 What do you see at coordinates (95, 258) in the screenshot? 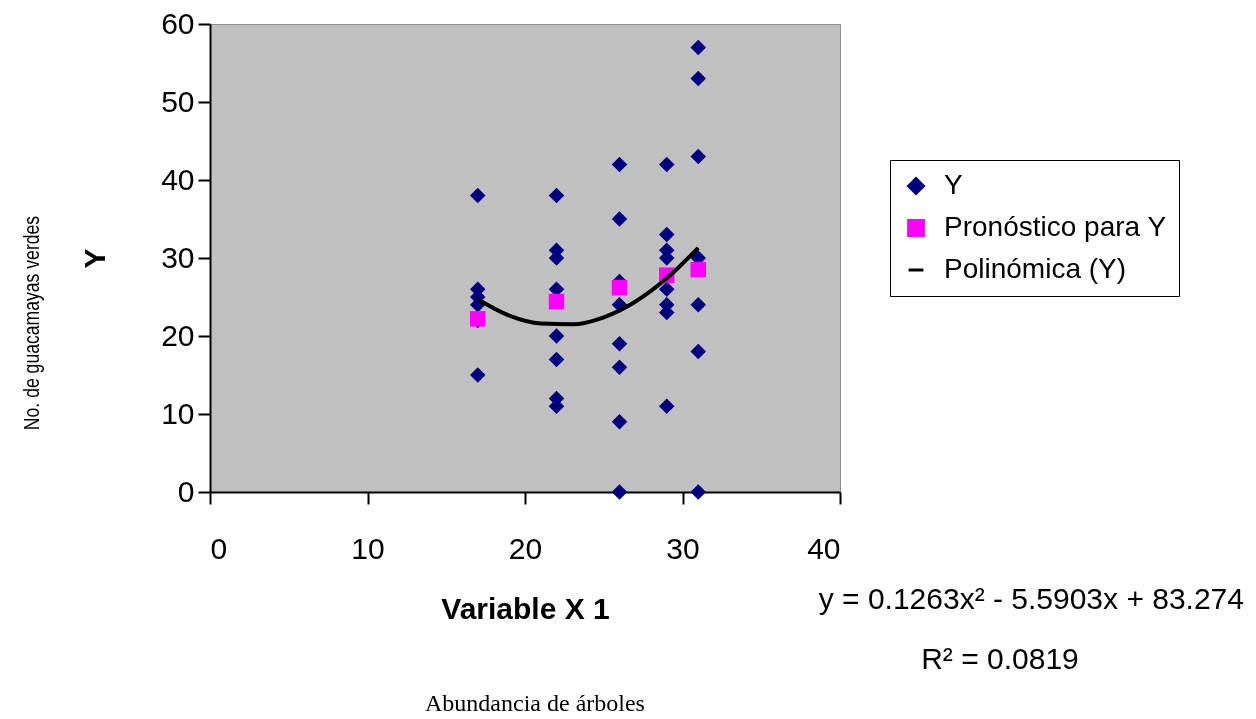
I see `y-axis-title: Y` at bounding box center [95, 258].